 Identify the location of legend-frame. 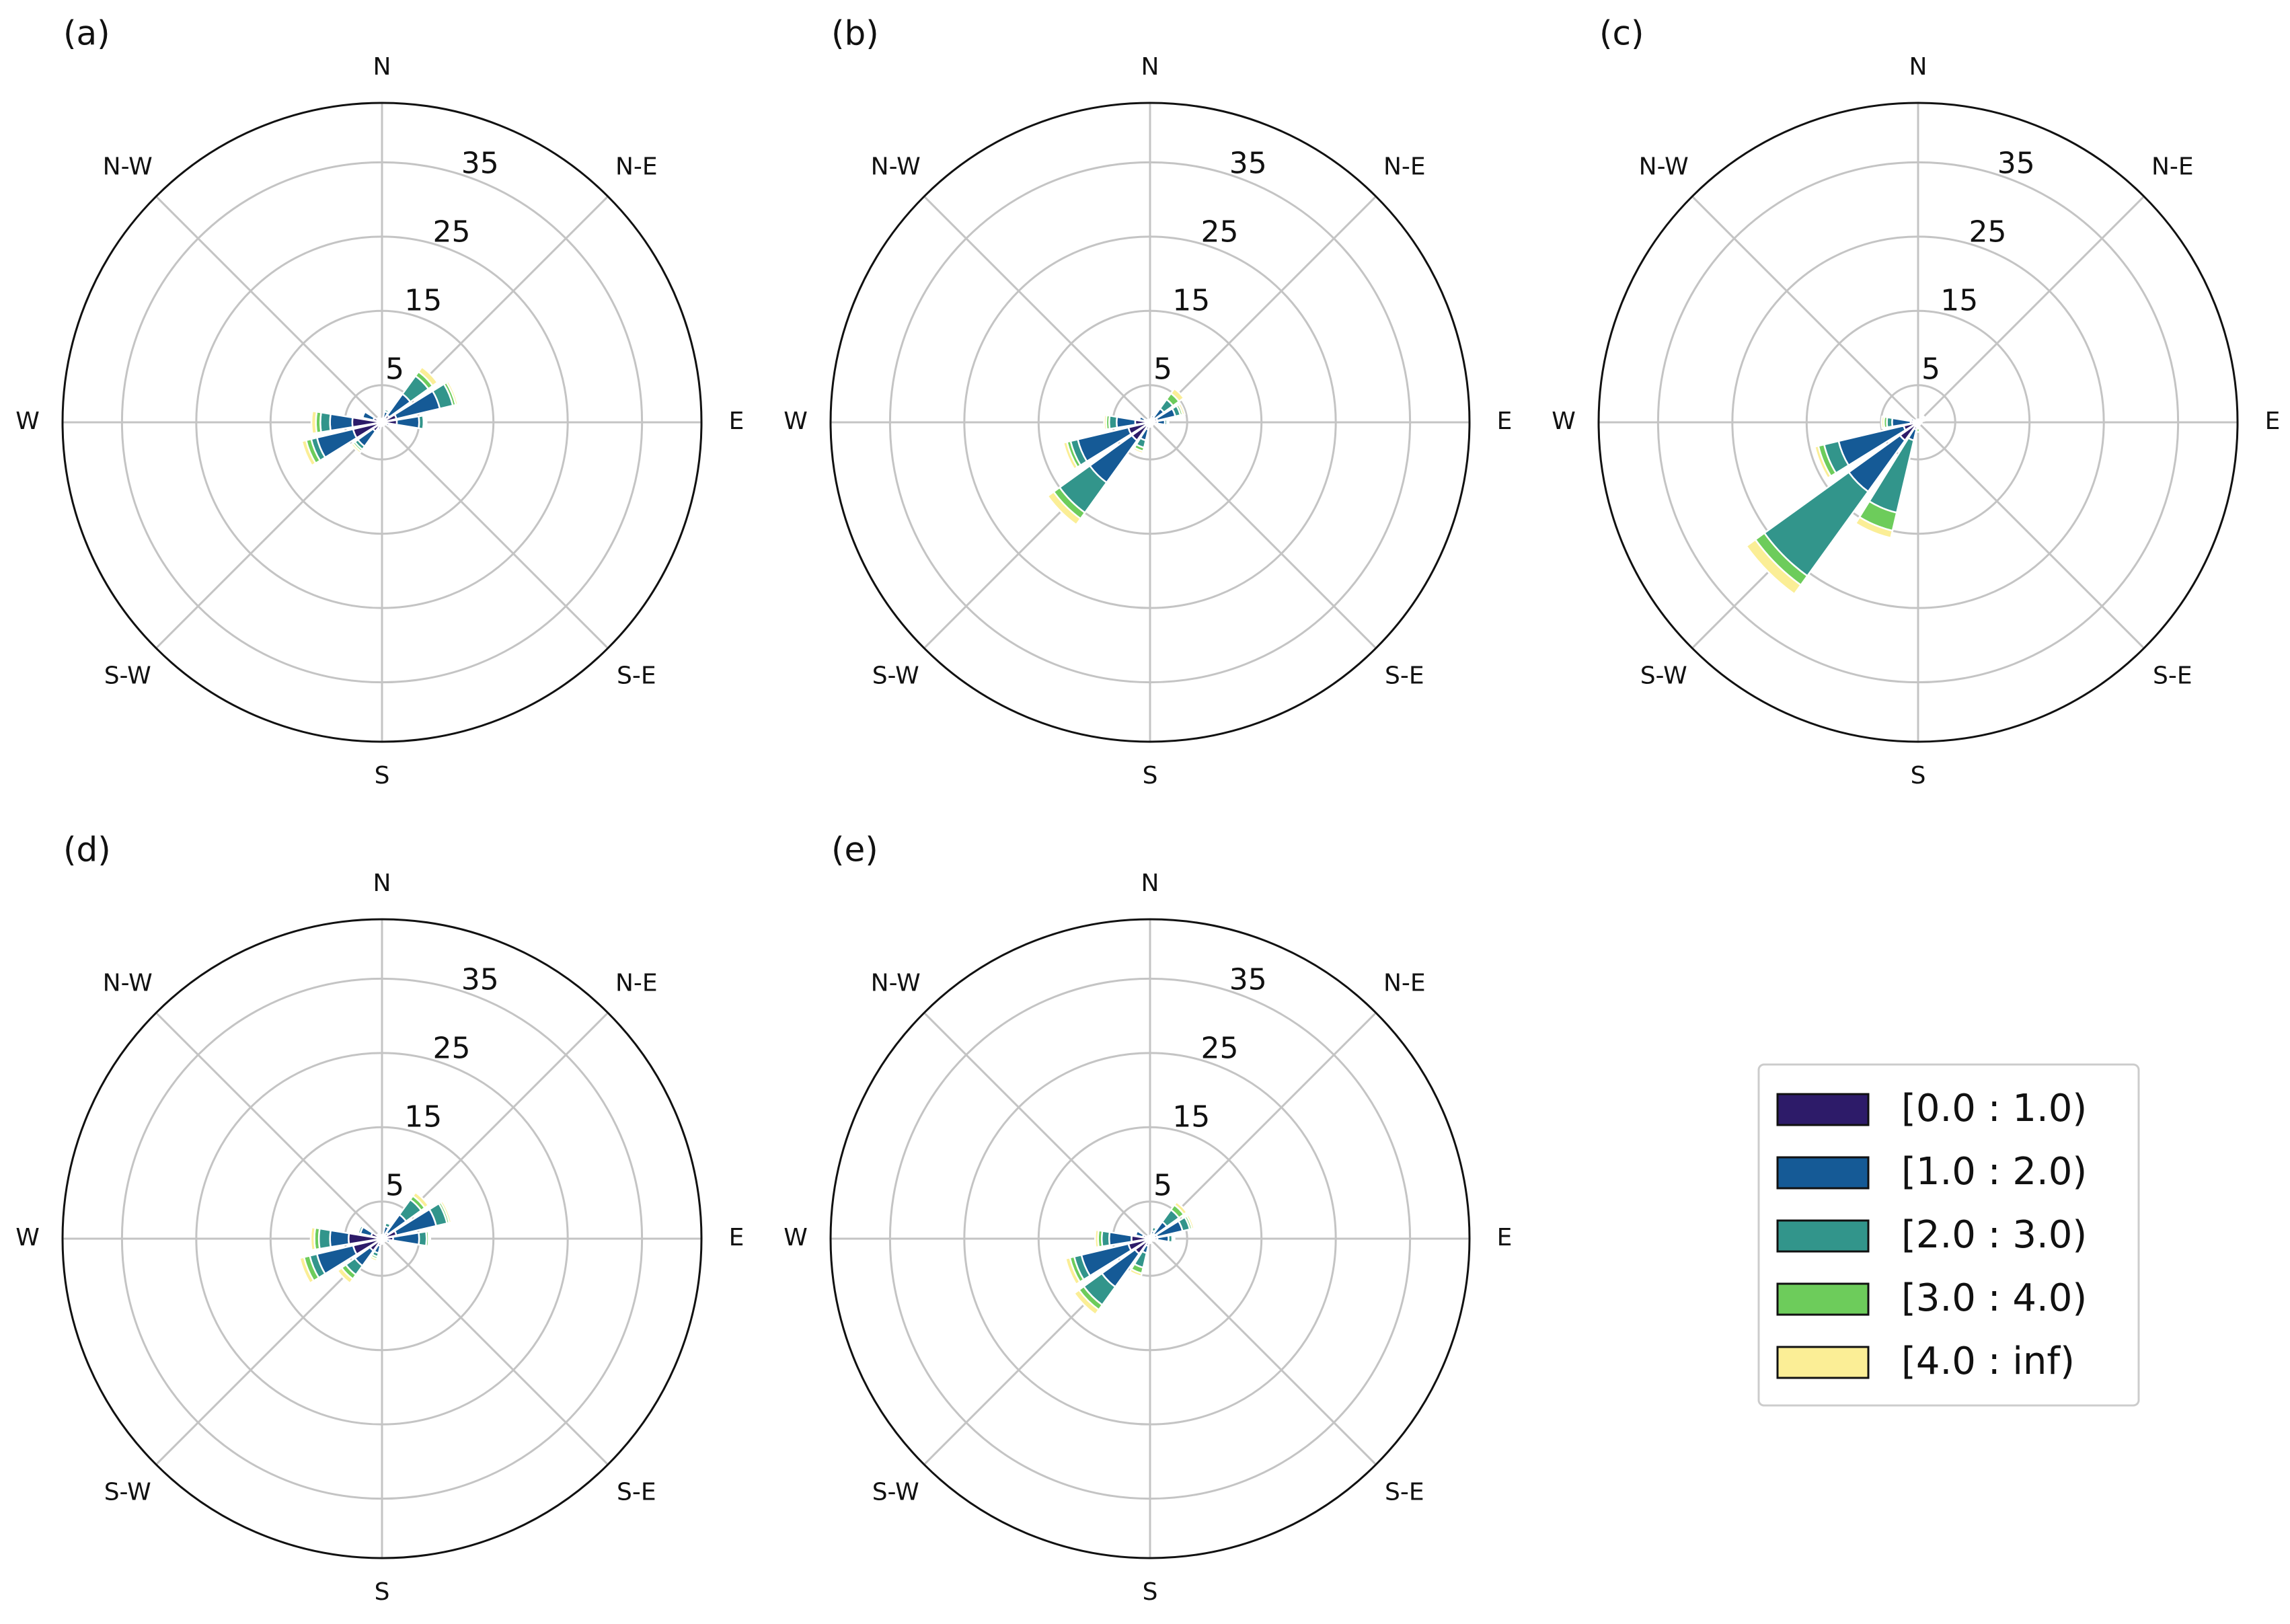
(1949, 1235).